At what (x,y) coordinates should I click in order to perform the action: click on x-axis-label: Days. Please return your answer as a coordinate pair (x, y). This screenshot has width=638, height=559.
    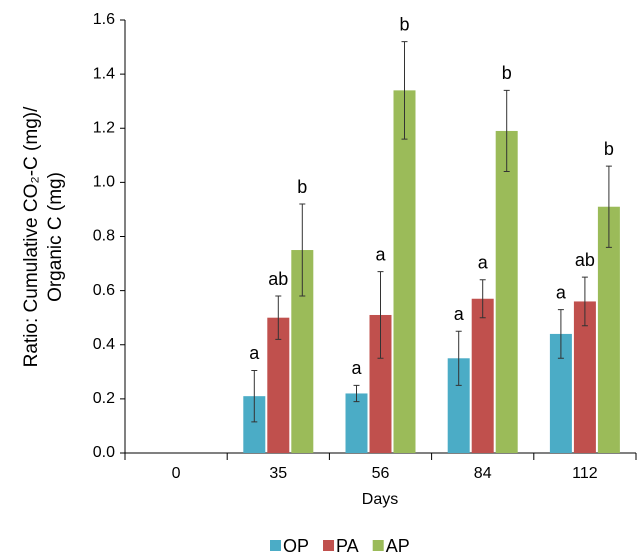
    Looking at the image, I should click on (380, 499).